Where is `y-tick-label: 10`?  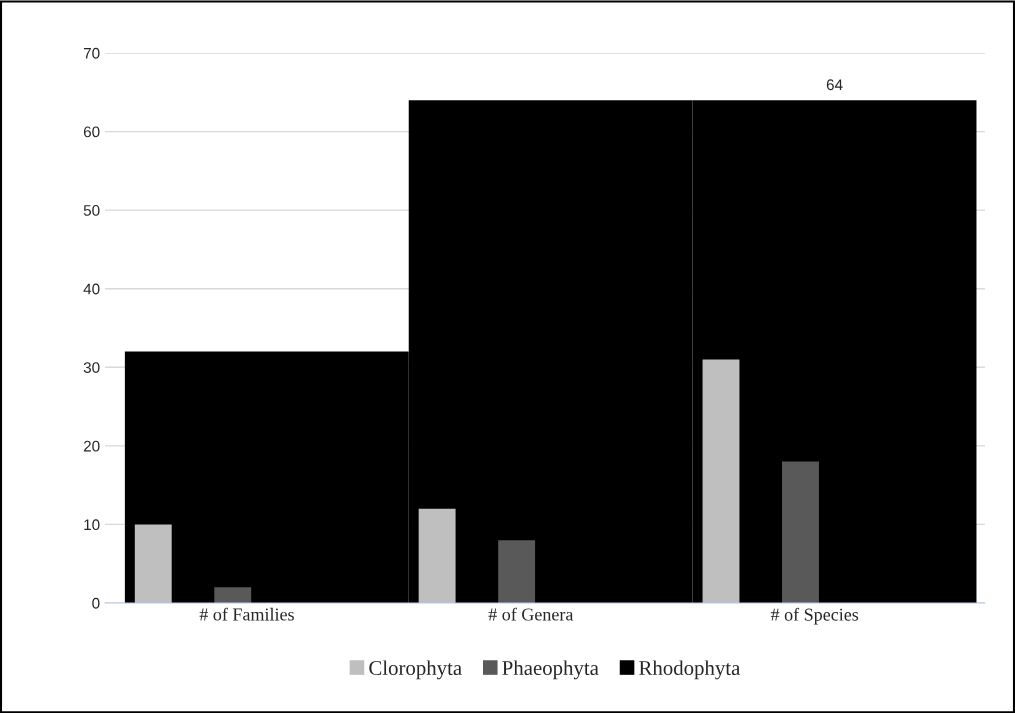 y-tick-label: 10 is located at coordinates (92, 525).